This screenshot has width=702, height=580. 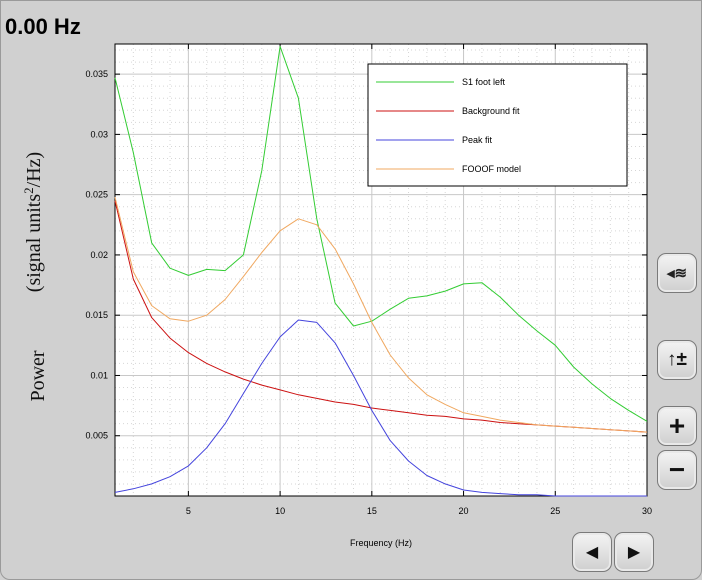 What do you see at coordinates (555, 511) in the screenshot?
I see `x-tick-label: 25` at bounding box center [555, 511].